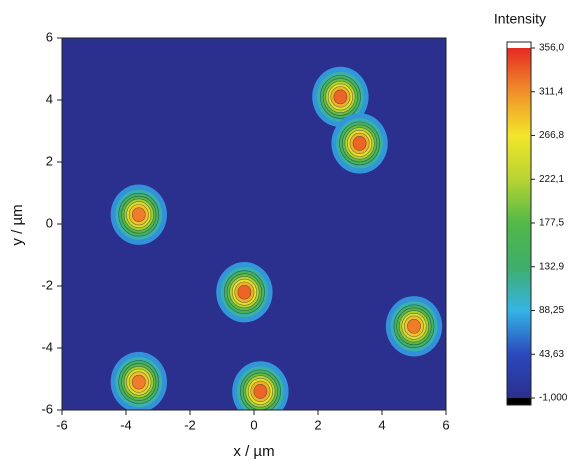 The width and height of the screenshot is (584, 473). Describe the element at coordinates (551, 179) in the screenshot. I see `colorbar-tick-label: 222,1` at that location.